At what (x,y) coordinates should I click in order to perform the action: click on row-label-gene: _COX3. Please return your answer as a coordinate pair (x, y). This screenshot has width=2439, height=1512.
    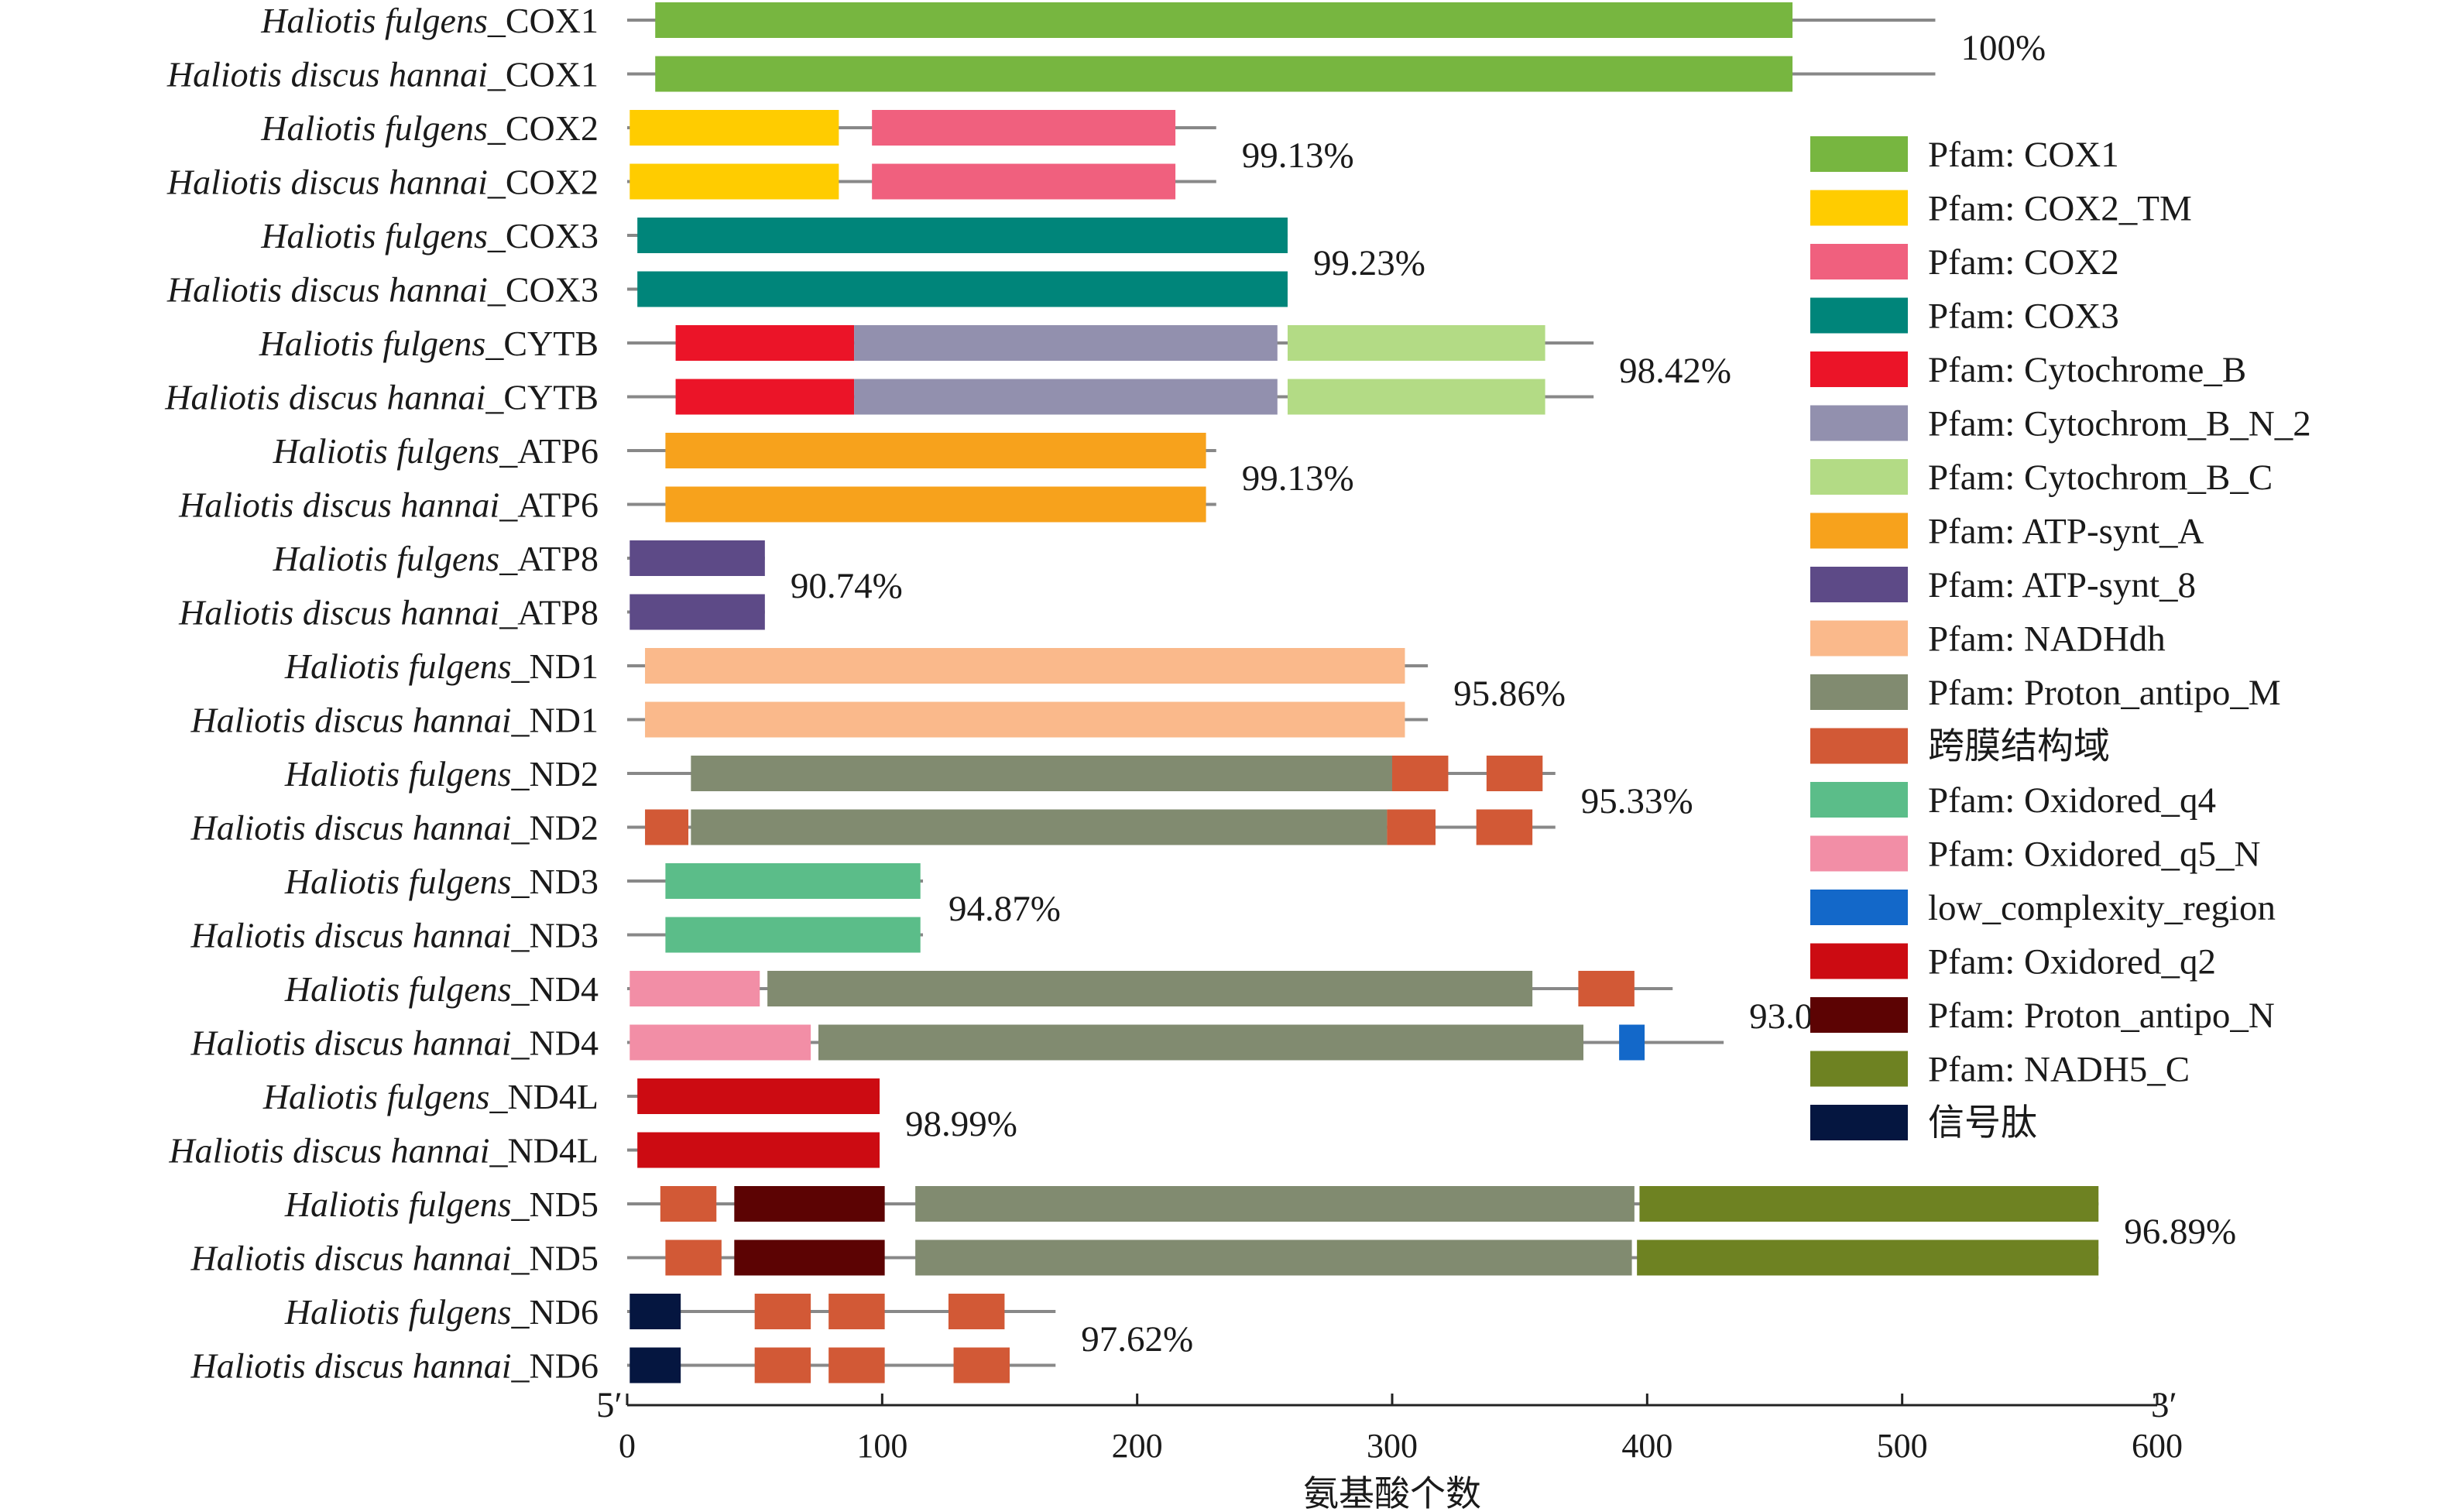
    Looking at the image, I should click on (543, 290).